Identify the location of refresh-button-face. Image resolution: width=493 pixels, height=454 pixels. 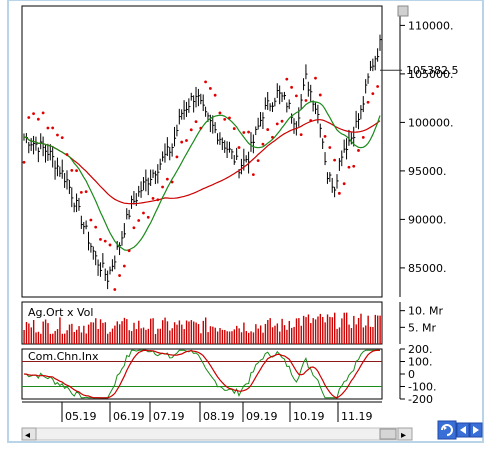
(447, 430).